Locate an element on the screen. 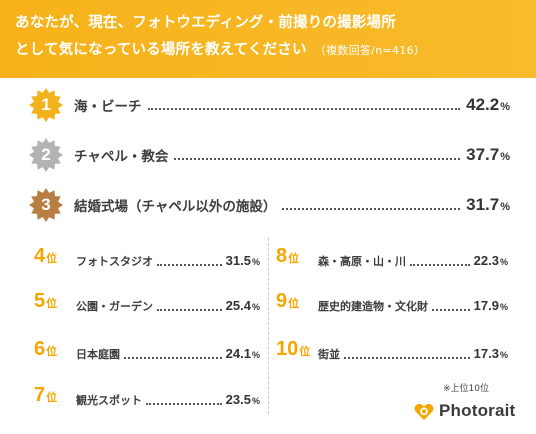  gold-badge-shape is located at coordinates (46, 105).